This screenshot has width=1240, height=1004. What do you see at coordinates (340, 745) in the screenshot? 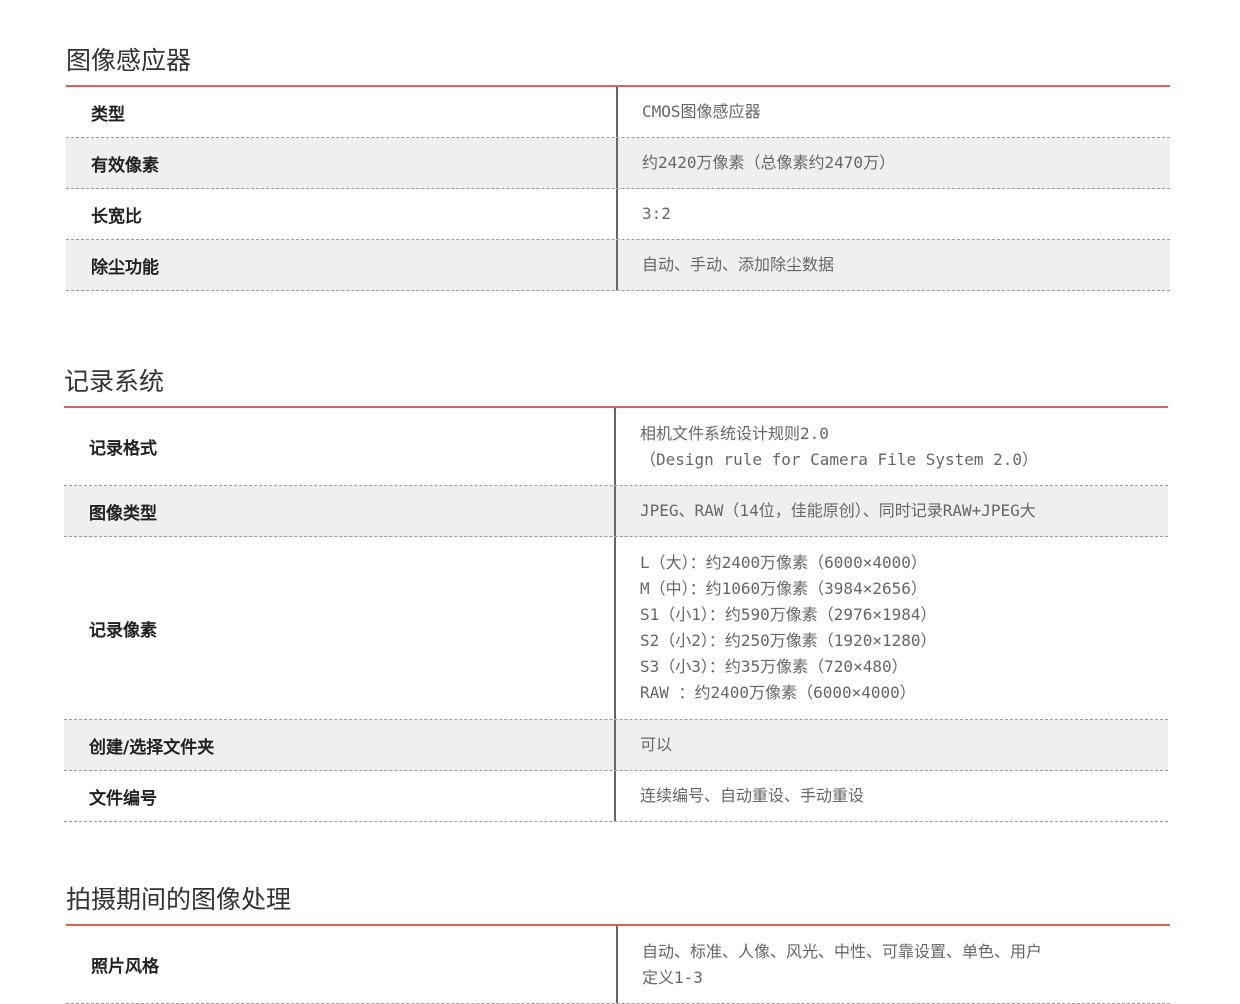
I see `row-label: 创建/选择文件夹` at bounding box center [340, 745].